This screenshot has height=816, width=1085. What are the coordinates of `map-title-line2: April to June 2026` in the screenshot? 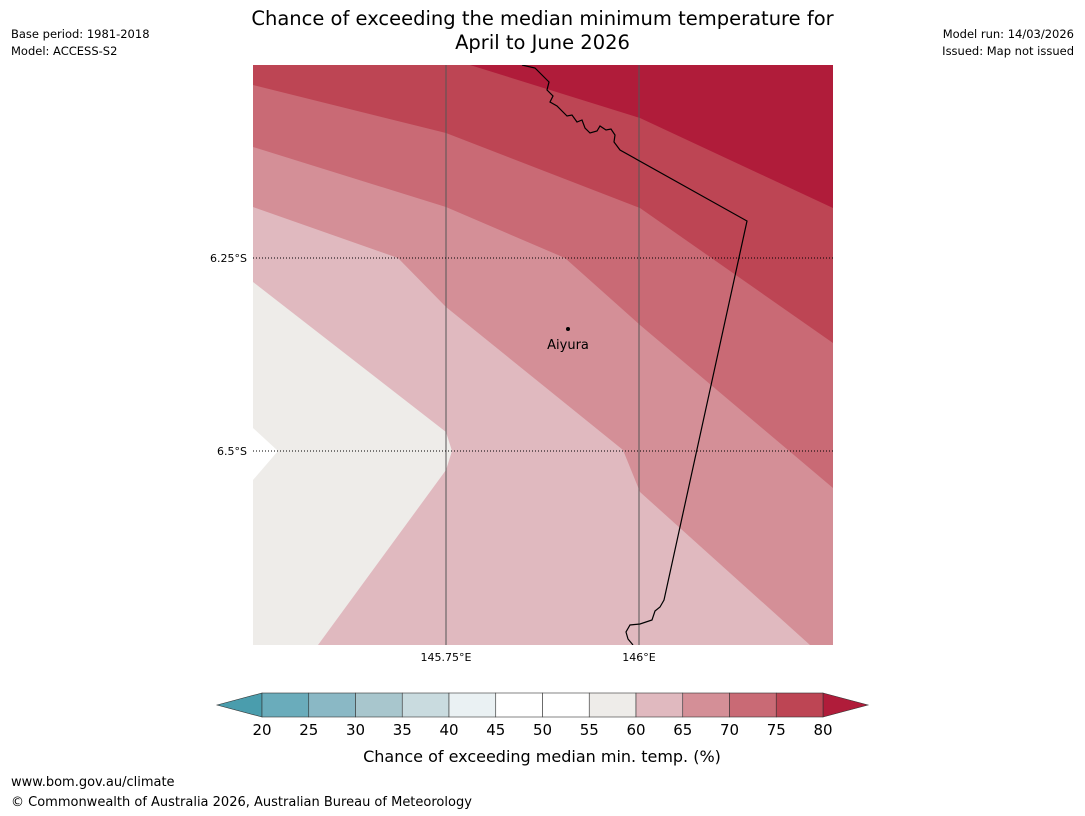 It's located at (542, 42).